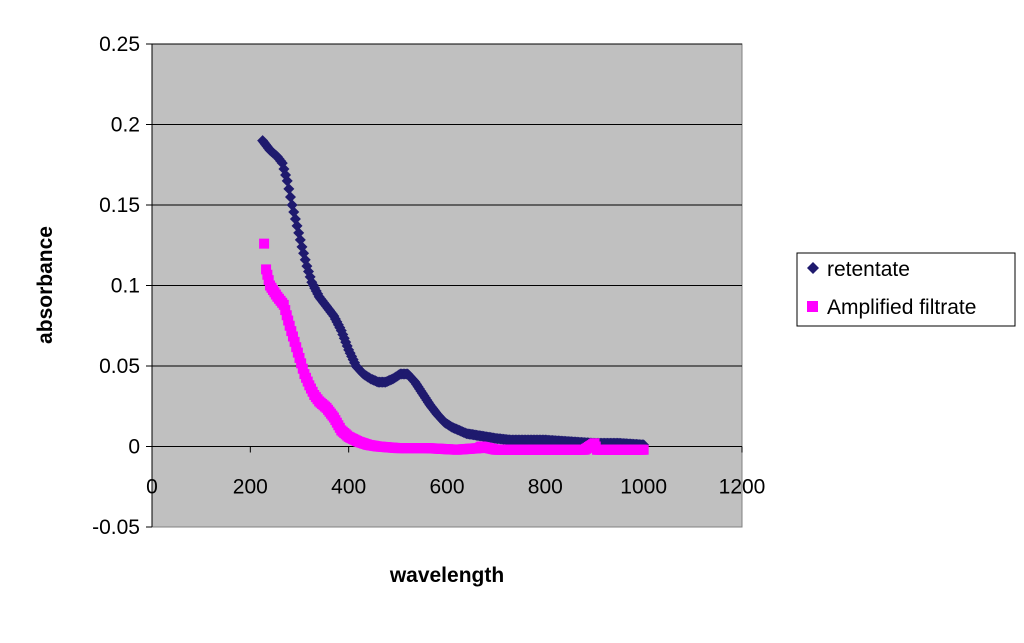  I want to click on legend-marker-amplified-filtrate, so click(812, 306).